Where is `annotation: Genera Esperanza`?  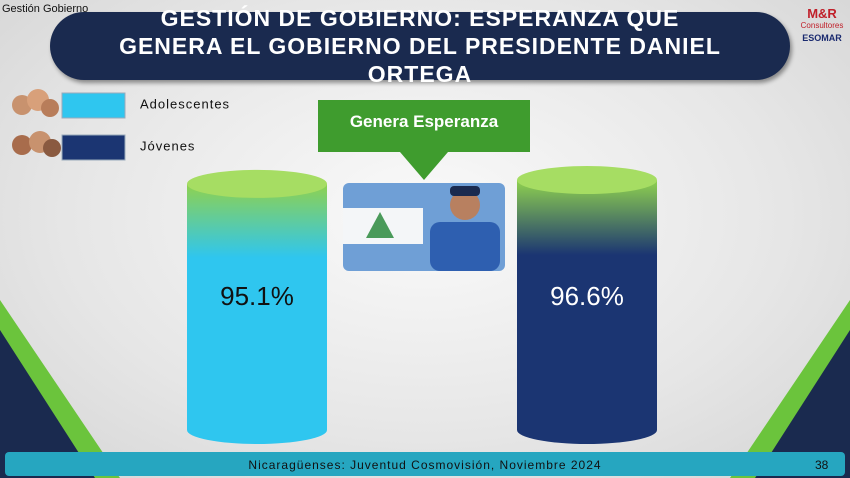
annotation: Genera Esperanza is located at coordinates (424, 121).